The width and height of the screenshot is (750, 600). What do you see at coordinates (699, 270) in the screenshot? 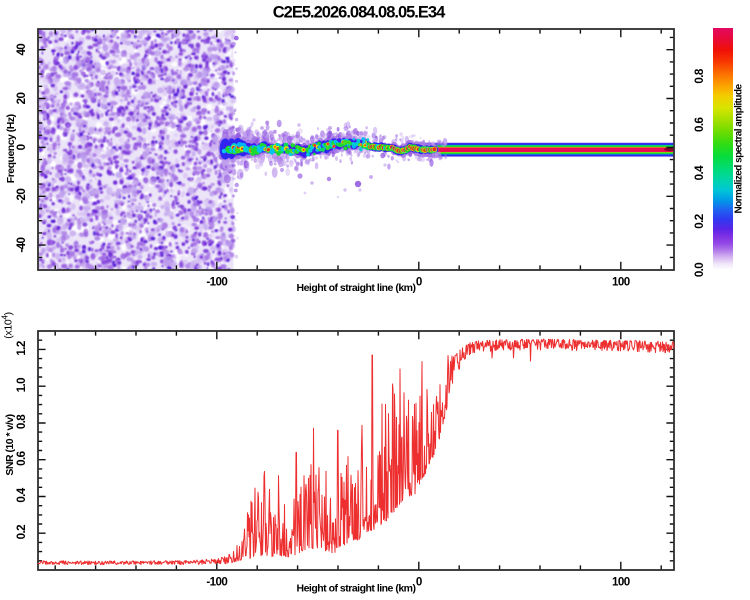
I see `svg-text: 0.0` at bounding box center [699, 270].